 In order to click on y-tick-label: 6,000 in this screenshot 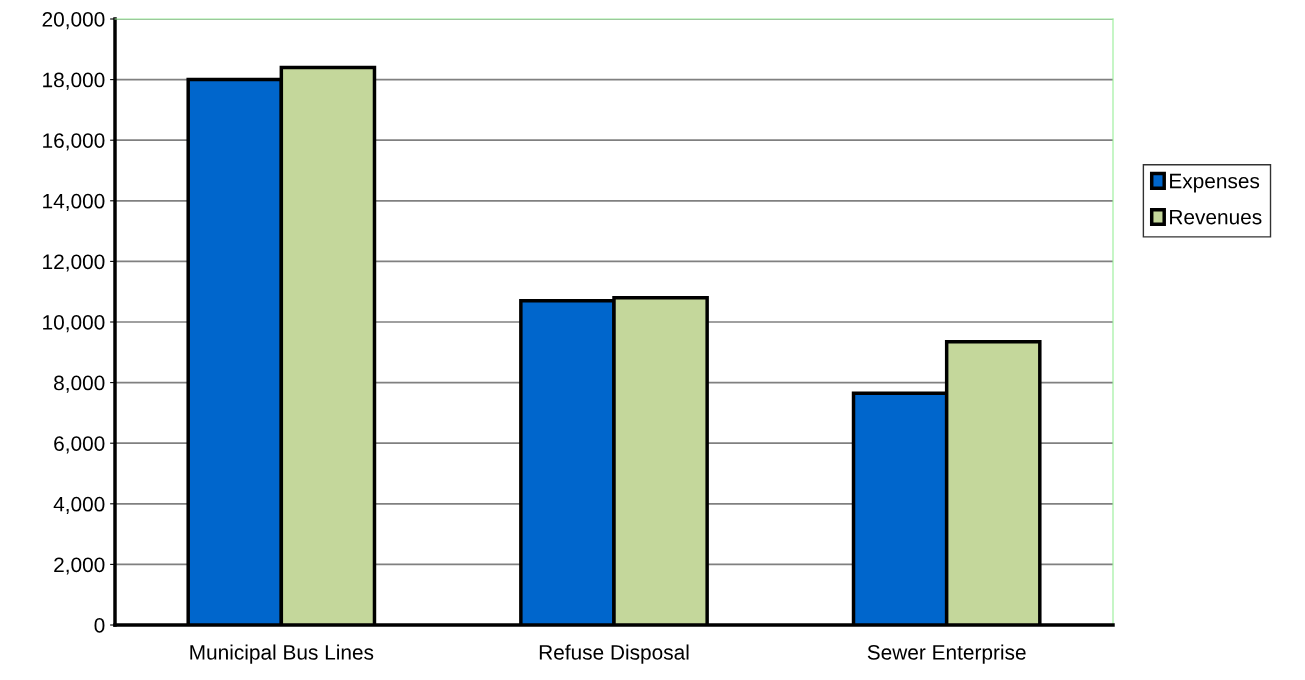, I will do `click(79, 445)`.